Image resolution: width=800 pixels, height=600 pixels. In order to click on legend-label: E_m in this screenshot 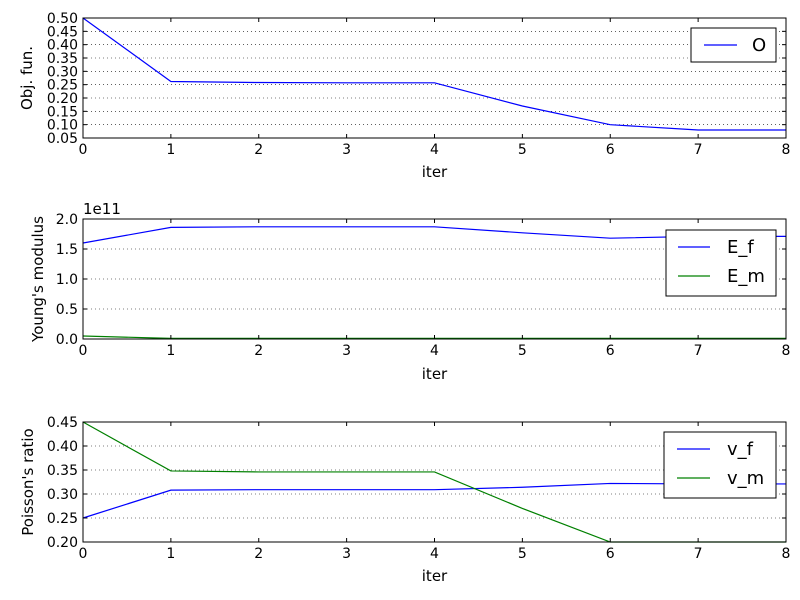, I will do `click(746, 276)`.